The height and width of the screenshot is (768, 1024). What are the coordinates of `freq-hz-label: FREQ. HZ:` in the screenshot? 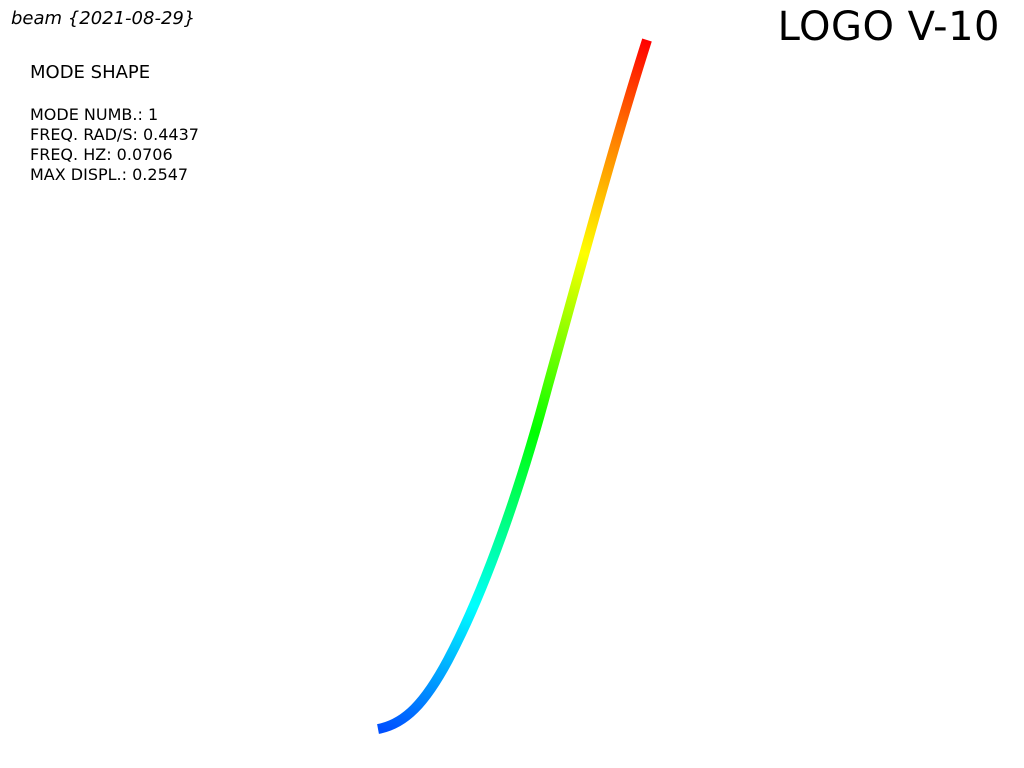 It's located at (71, 154).